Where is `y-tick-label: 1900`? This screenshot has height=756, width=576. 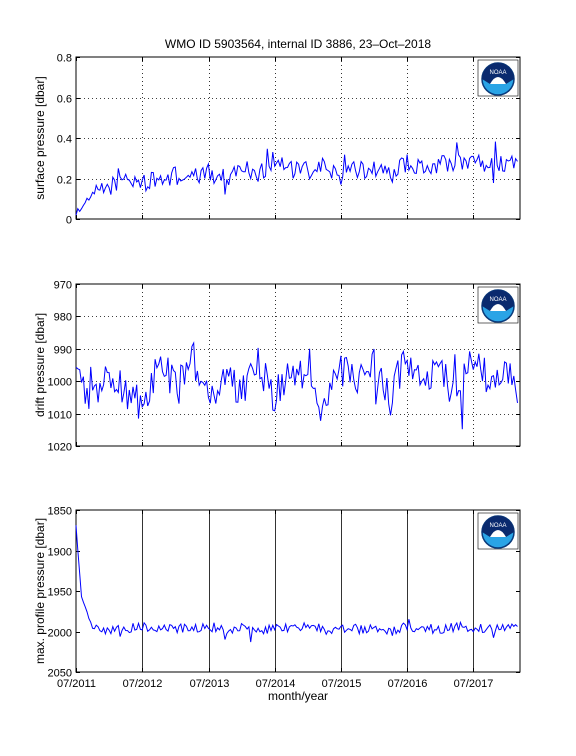 y-tick-label: 1900 is located at coordinates (60, 553).